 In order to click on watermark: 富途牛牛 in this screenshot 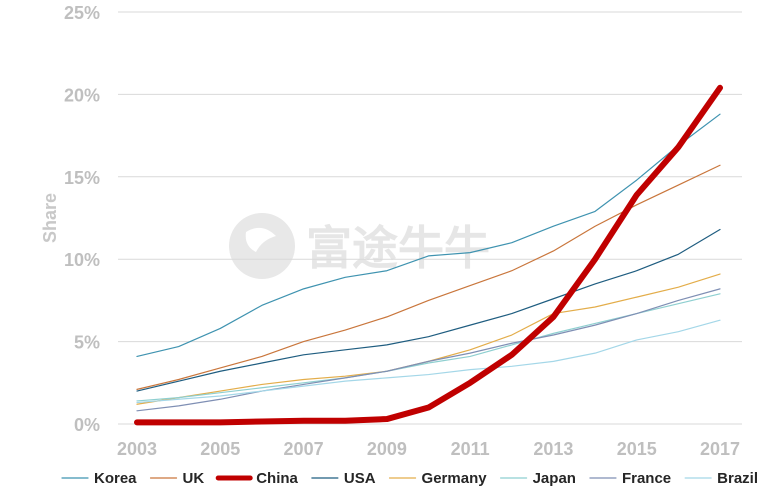, I will do `click(359, 246)`.